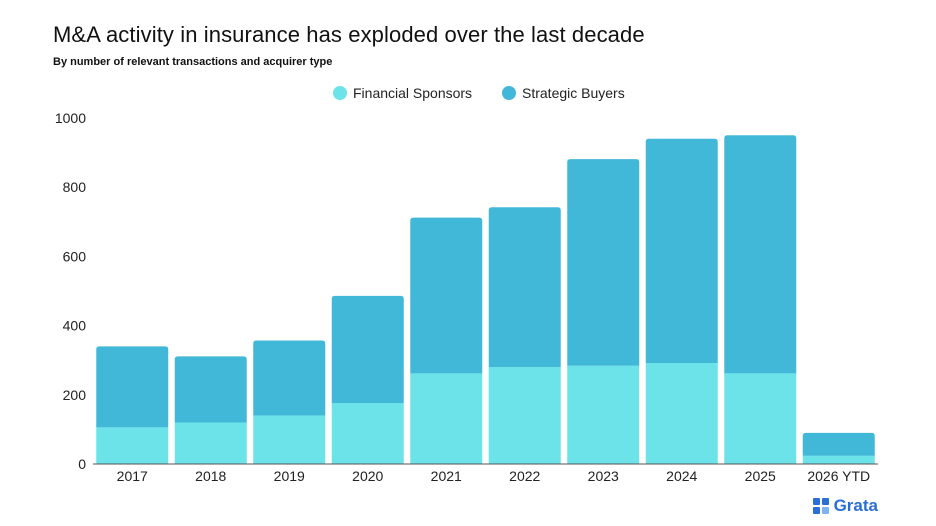 Image resolution: width=936 pixels, height=526 pixels. I want to click on bar-financial-sponsors-2023, so click(603, 414).